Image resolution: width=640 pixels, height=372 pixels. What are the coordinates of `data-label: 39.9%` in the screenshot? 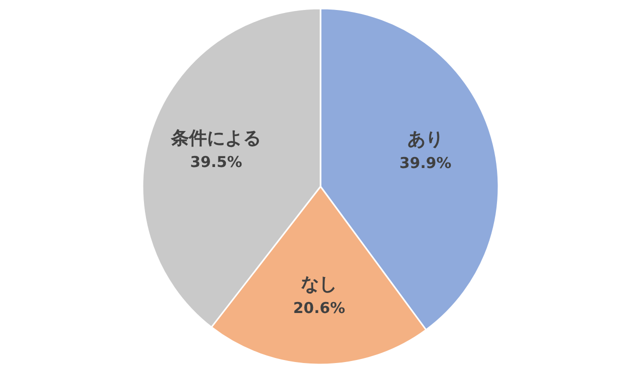 It's located at (425, 163).